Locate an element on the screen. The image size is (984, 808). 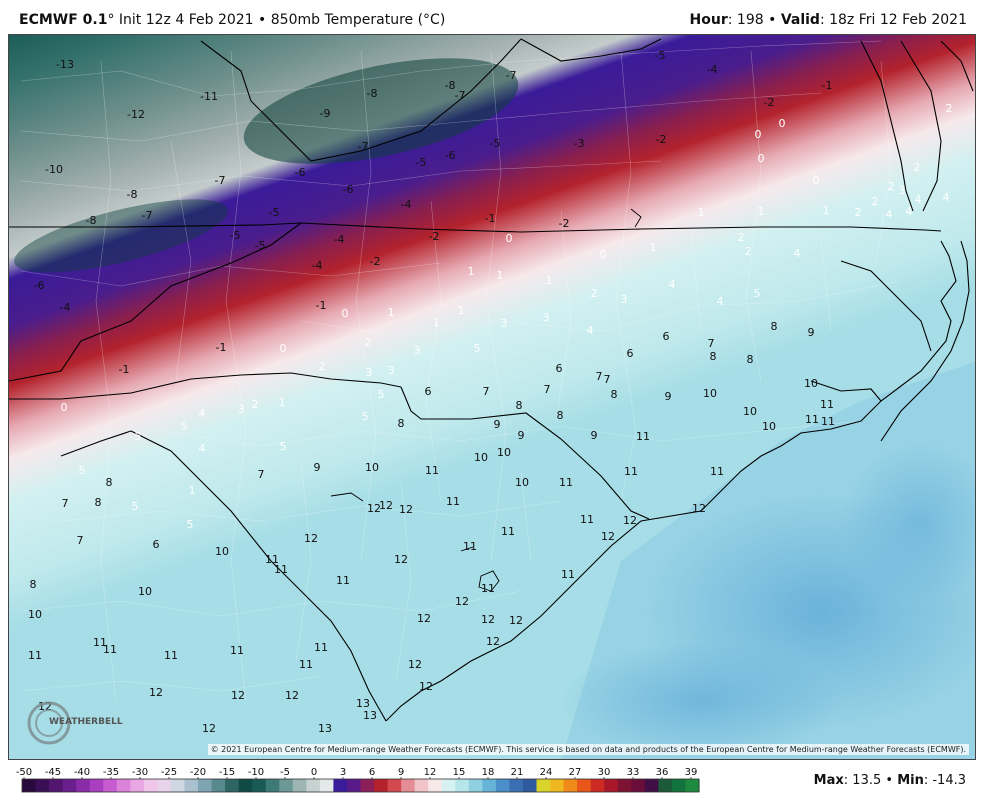
legend-tick-label: 3 is located at coordinates (343, 772).